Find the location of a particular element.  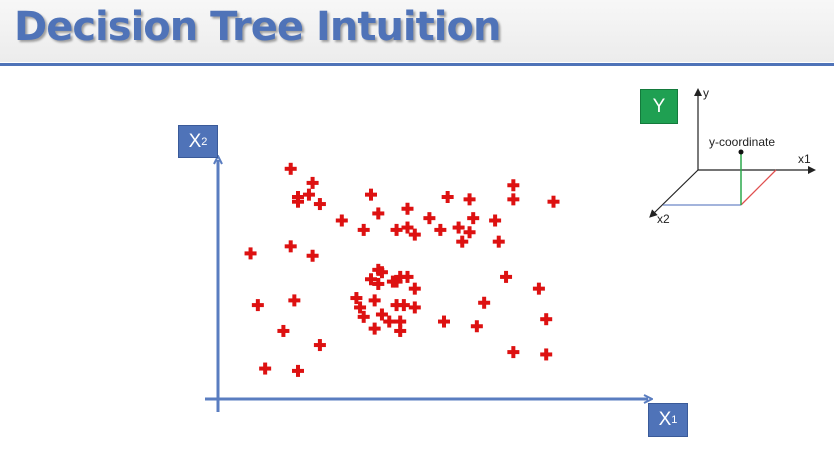

x1-axis-label-main: X is located at coordinates (665, 419).